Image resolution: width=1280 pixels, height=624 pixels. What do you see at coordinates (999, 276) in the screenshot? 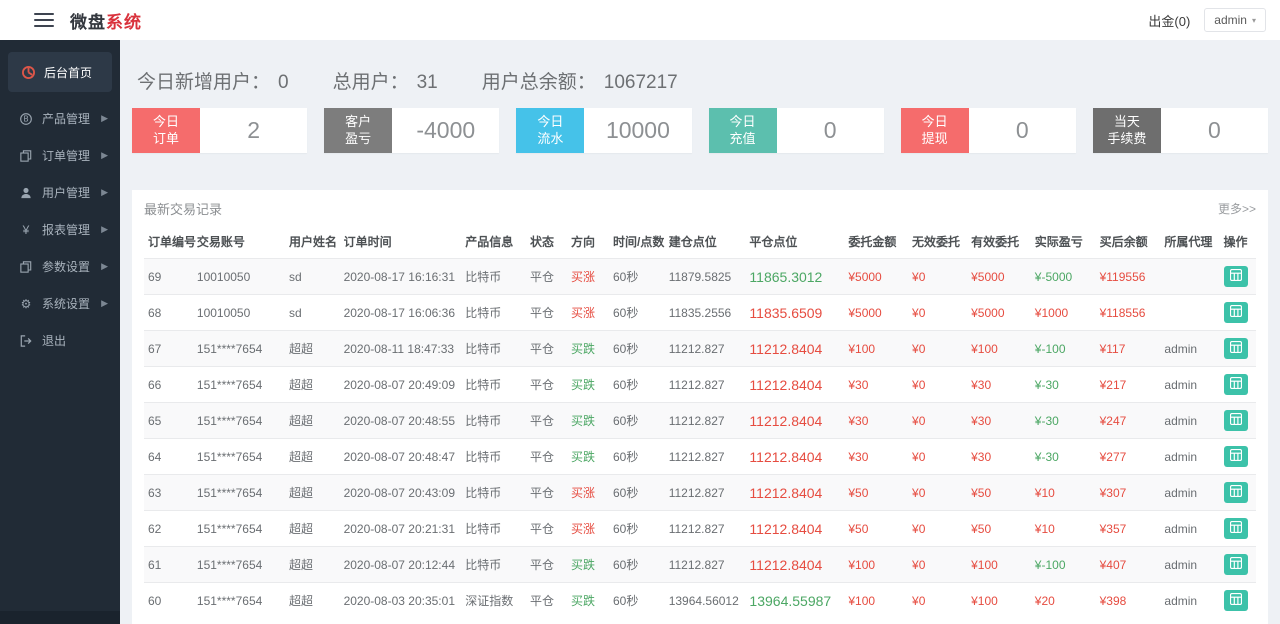
I see `cell-valid: ¥5000` at bounding box center [999, 276].